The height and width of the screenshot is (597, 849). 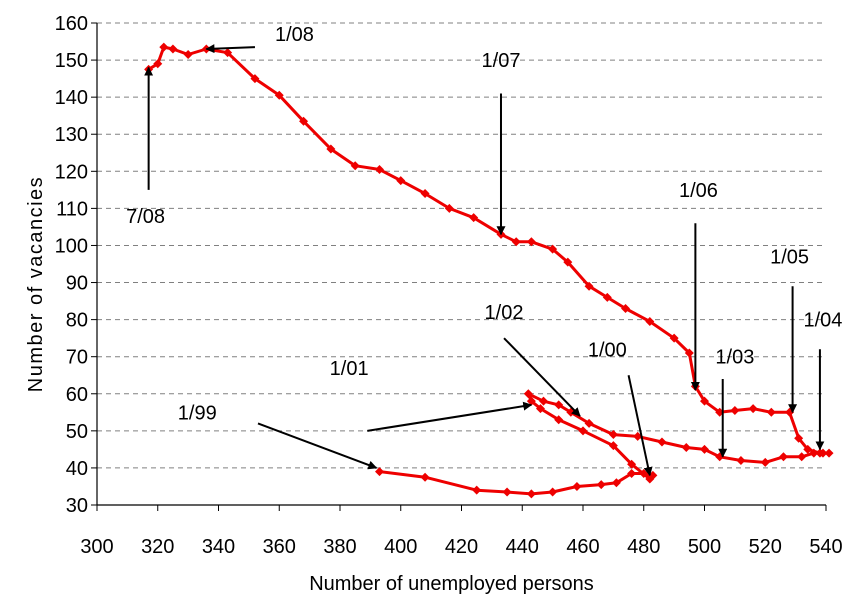 What do you see at coordinates (96, 547) in the screenshot?
I see `x-tick-label: 300` at bounding box center [96, 547].